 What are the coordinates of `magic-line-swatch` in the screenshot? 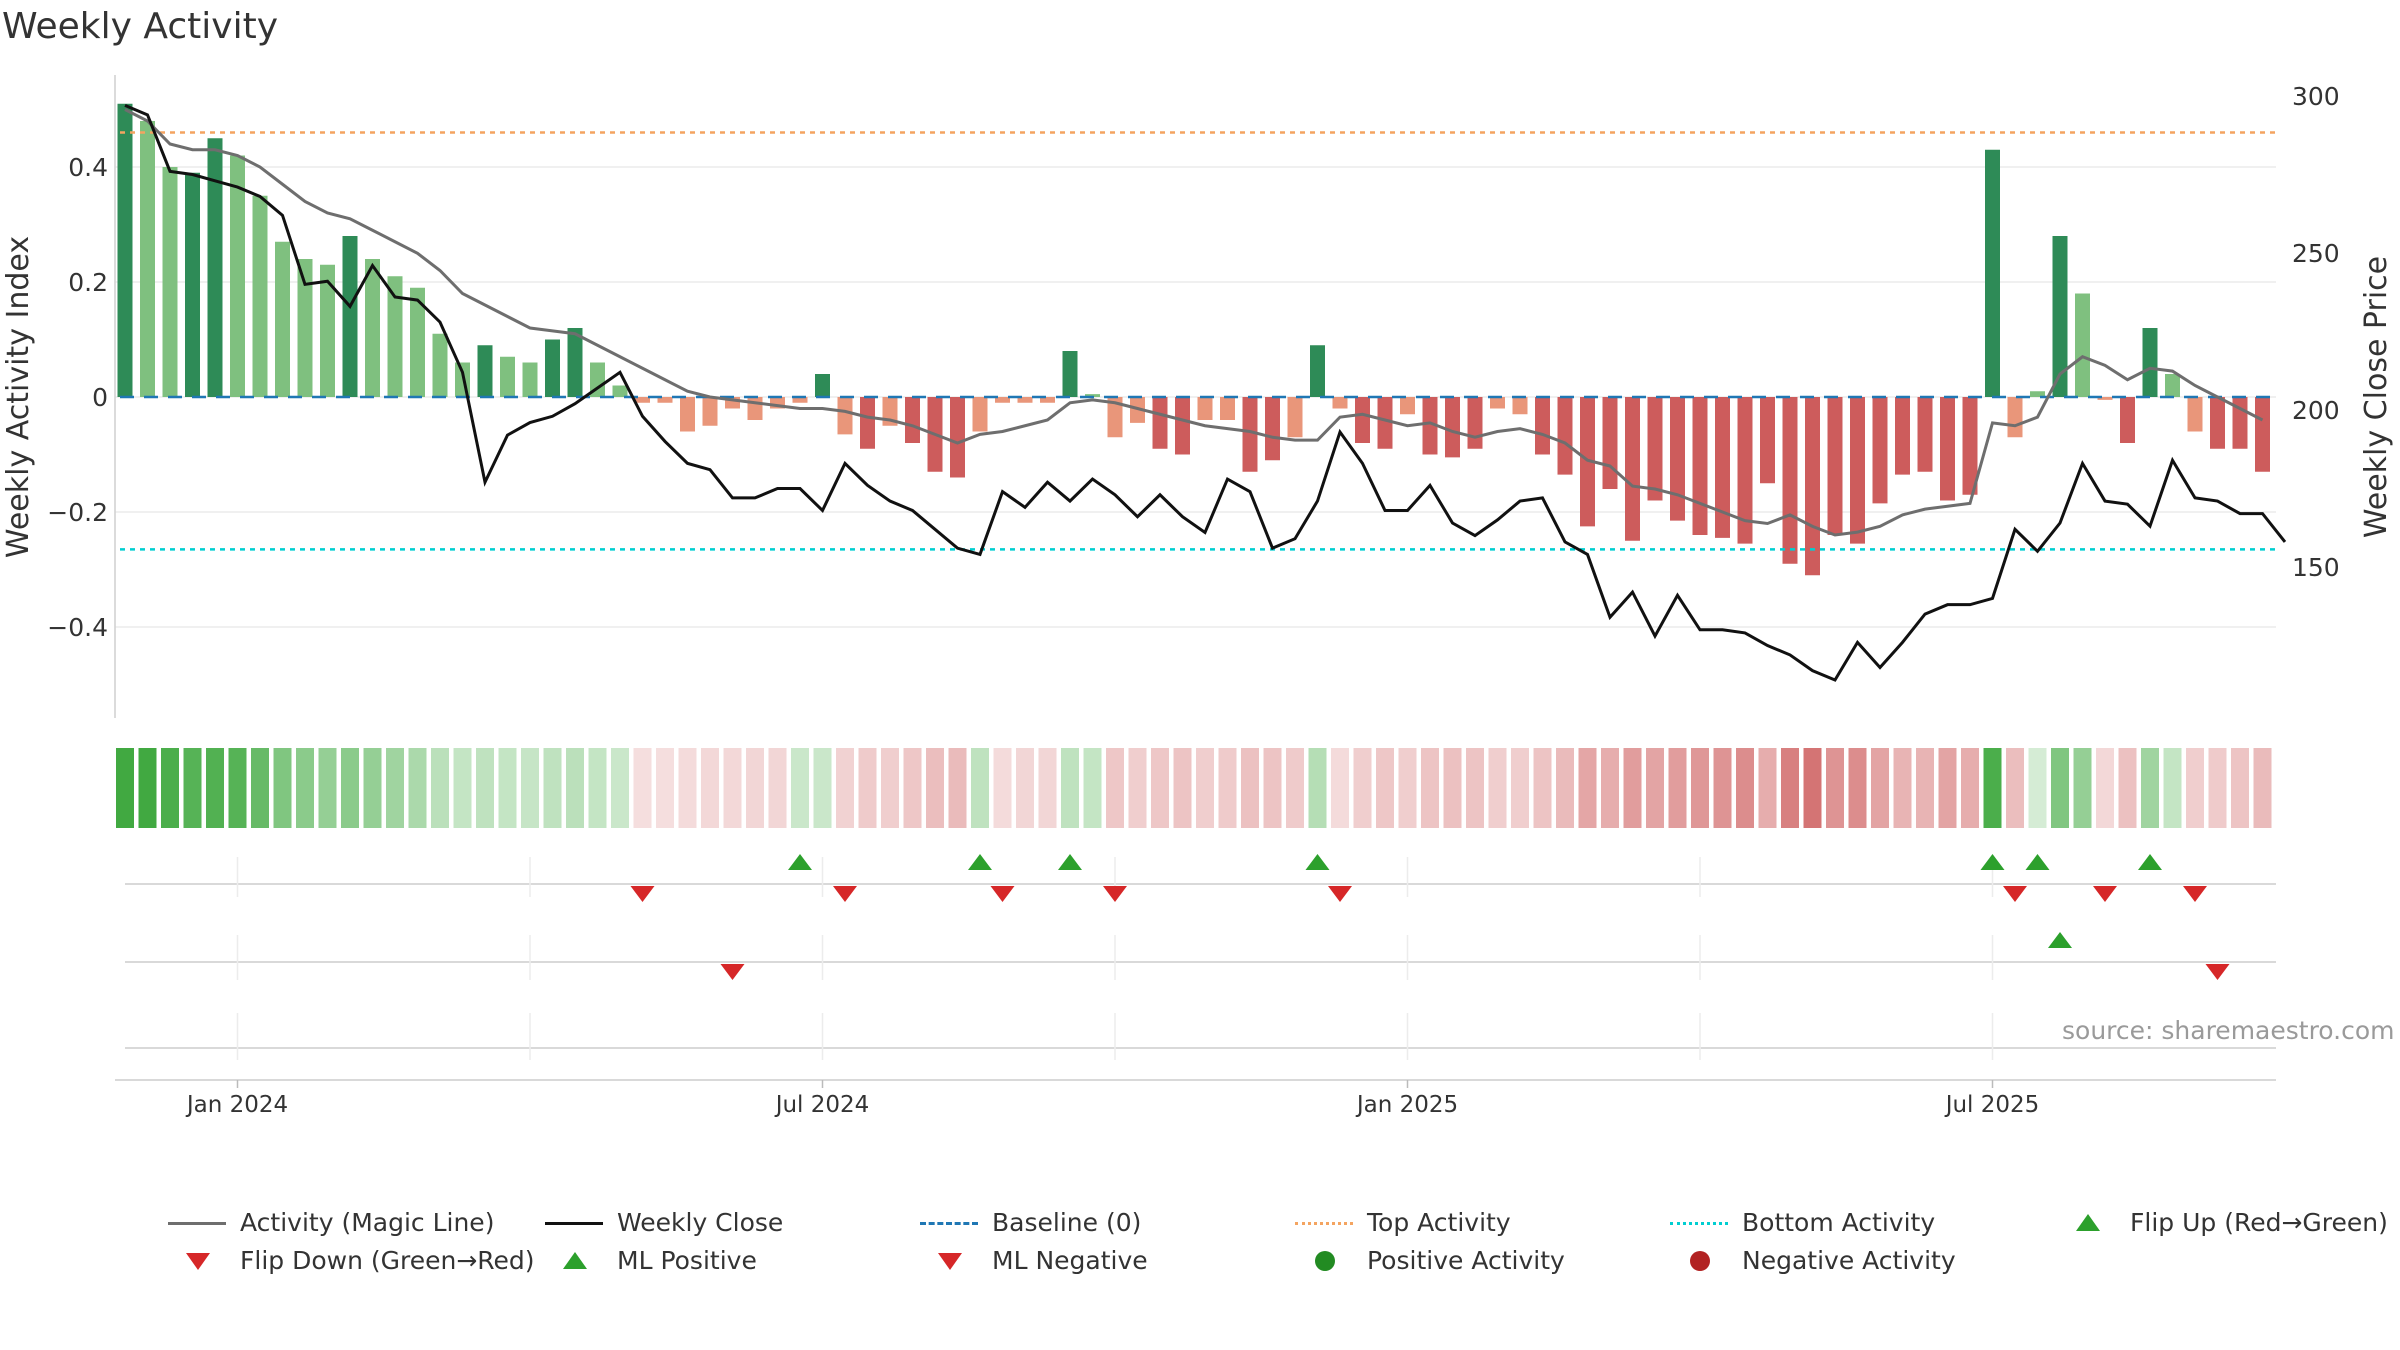 It's located at (197, 1223).